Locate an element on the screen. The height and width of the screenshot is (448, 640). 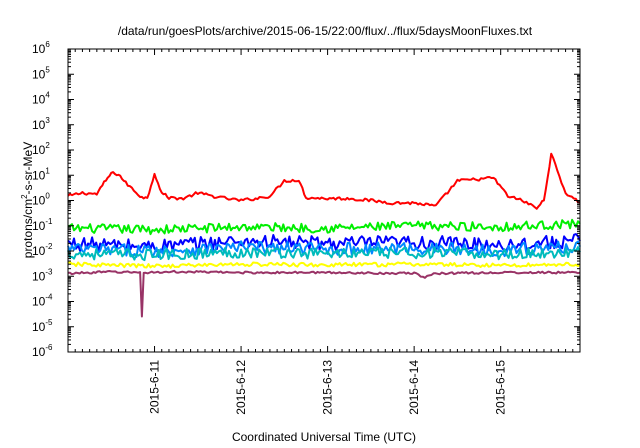
y-tick-exponent: -4 is located at coordinates (49, 297).